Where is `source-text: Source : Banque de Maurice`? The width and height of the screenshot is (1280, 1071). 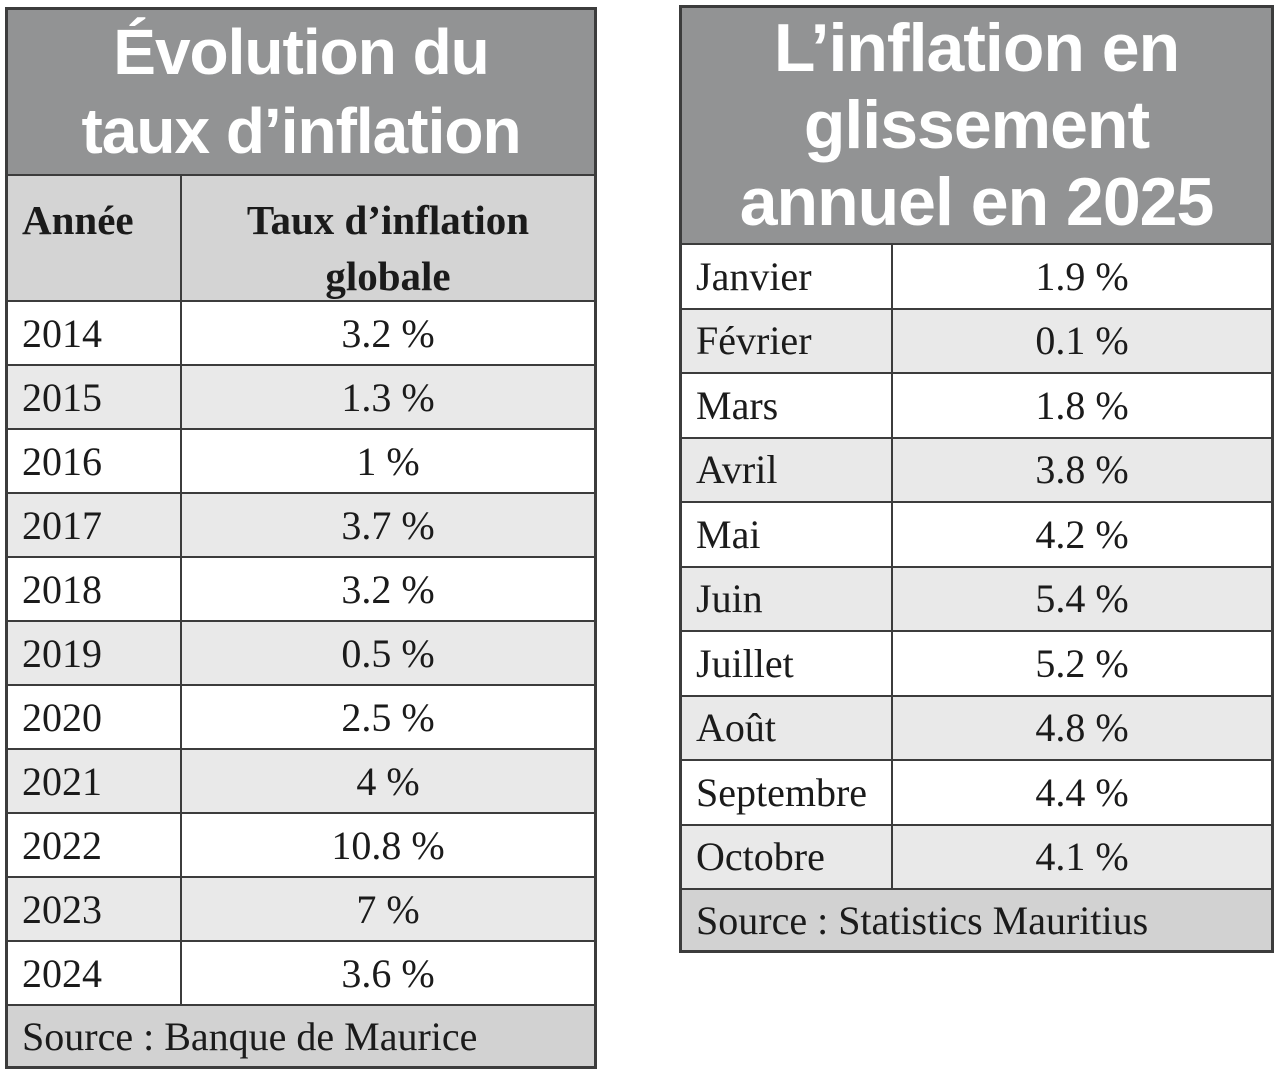 source-text: Source : Banque de Maurice is located at coordinates (250, 1036).